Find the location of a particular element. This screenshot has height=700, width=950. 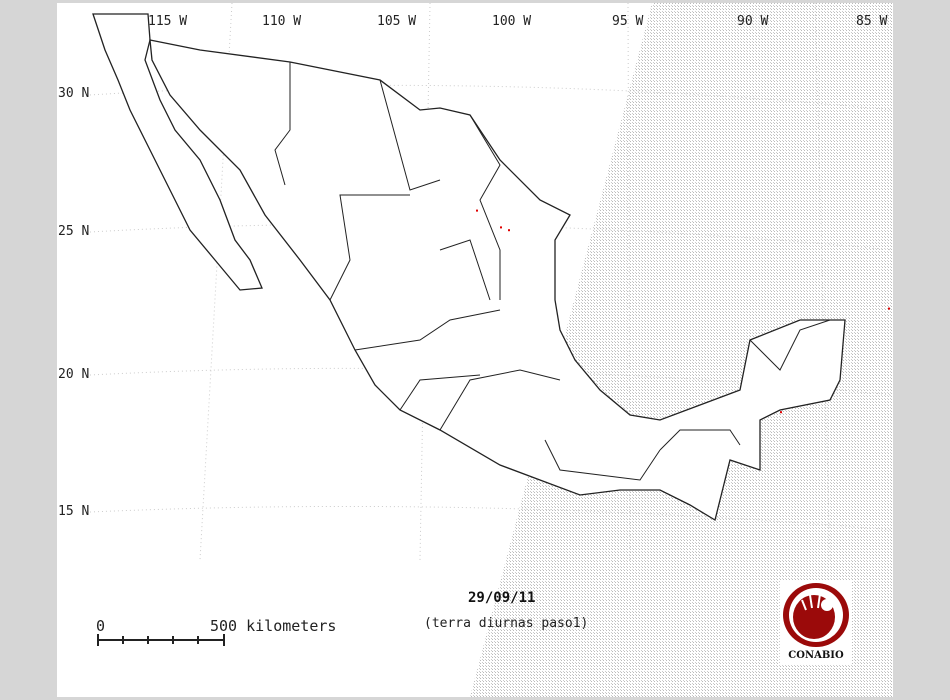

fire-hotspots is located at coordinates (683, 311).